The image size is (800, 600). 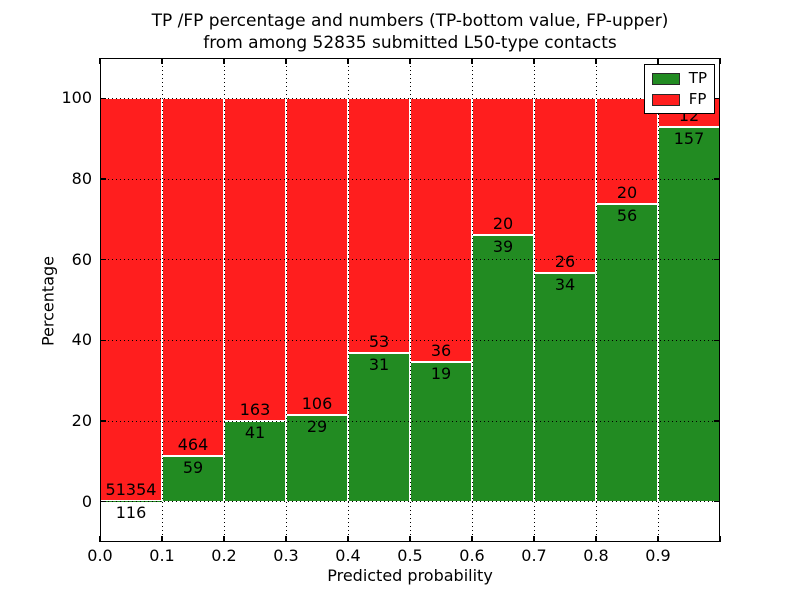 What do you see at coordinates (317, 427) in the screenshot?
I see `bar-count-tp-3: 29` at bounding box center [317, 427].